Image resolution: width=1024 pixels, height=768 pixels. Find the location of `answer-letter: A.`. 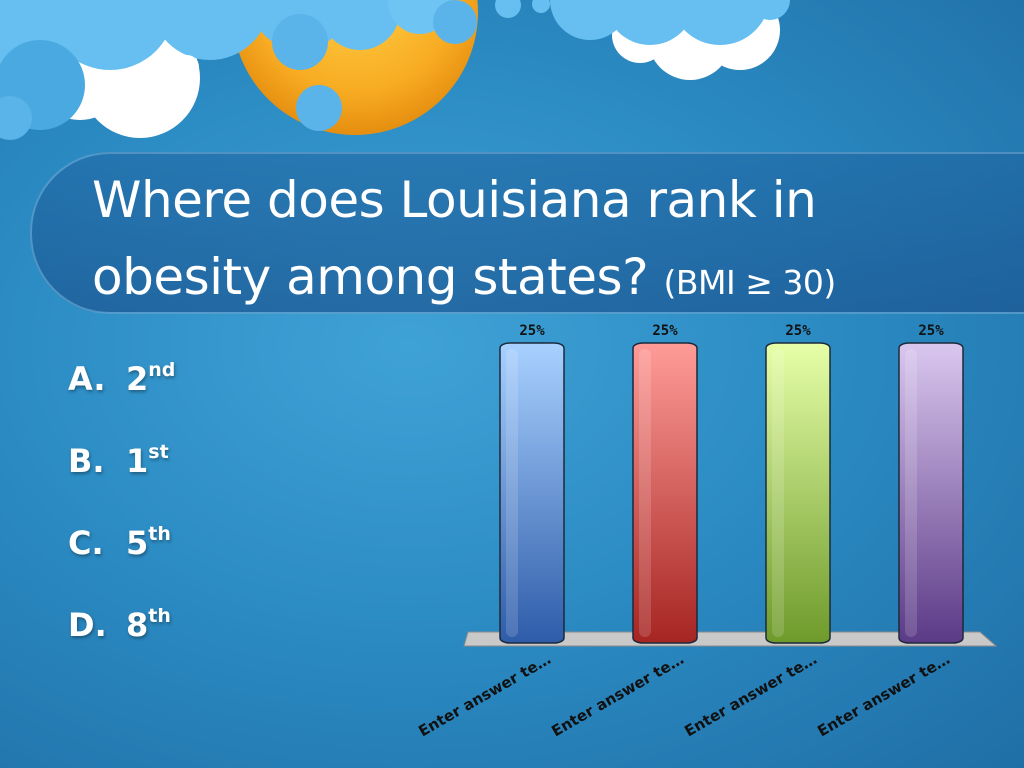

answer-letter: A. is located at coordinates (87, 379).